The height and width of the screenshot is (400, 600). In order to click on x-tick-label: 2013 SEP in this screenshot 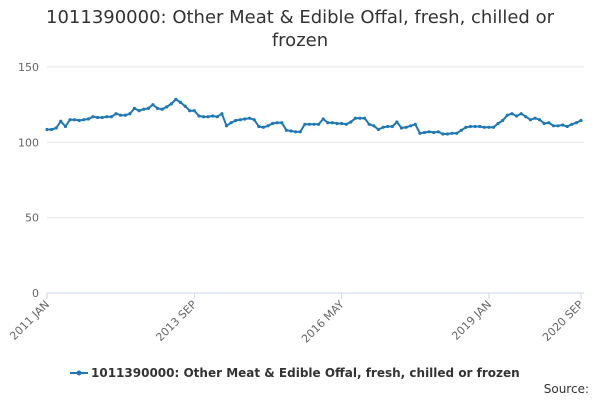, I will do `click(176, 321)`.